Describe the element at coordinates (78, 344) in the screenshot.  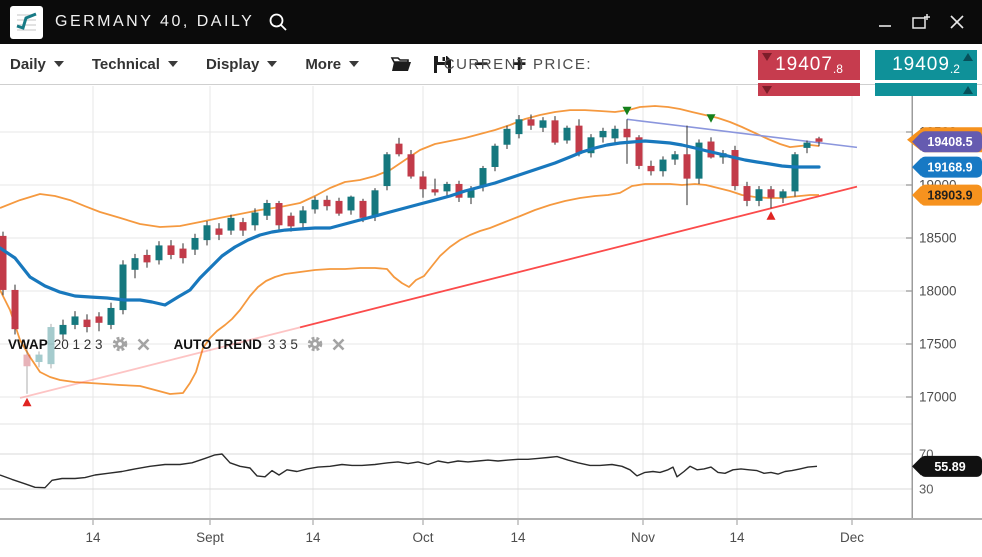
I see `vwap-indicator-params: 20 1 2 3` at that location.